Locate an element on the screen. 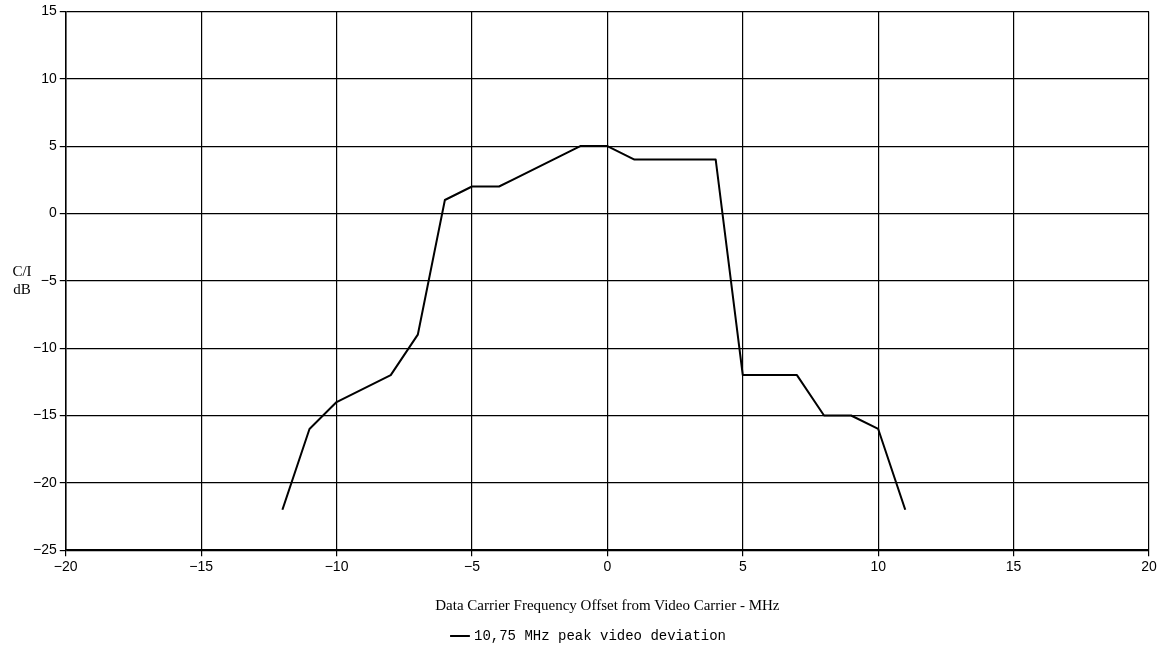 This screenshot has height=663, width=1165. y-tick-label: 15 is located at coordinates (49, 10).